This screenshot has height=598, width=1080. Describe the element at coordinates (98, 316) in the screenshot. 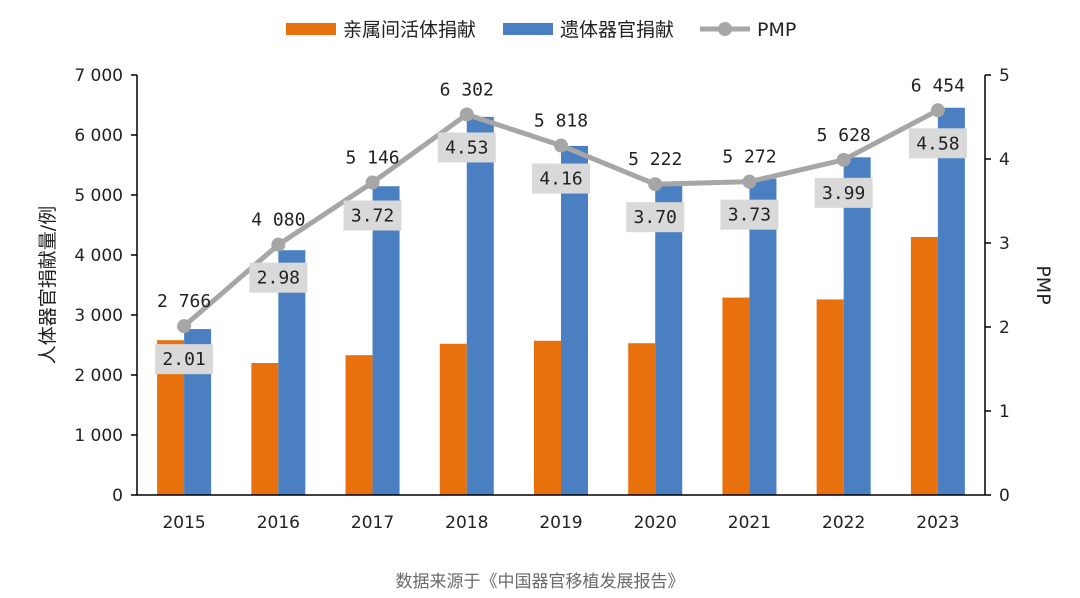

I see `left-tick-label: 3 000` at that location.